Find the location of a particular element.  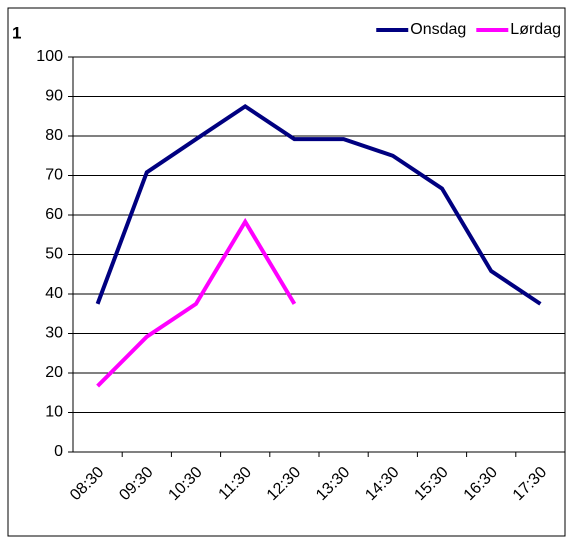

y-tick-label: 50 is located at coordinates (54, 254).